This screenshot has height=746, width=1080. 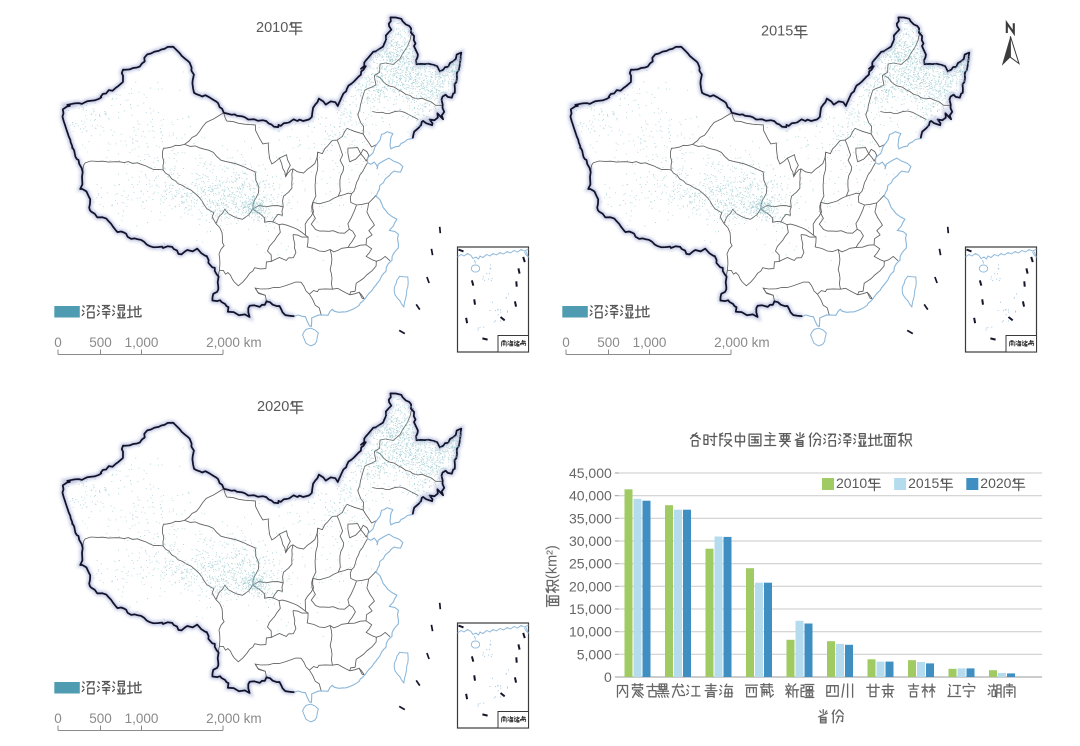 What do you see at coordinates (590, 632) in the screenshot?
I see `svg-text: 10,000` at bounding box center [590, 632].